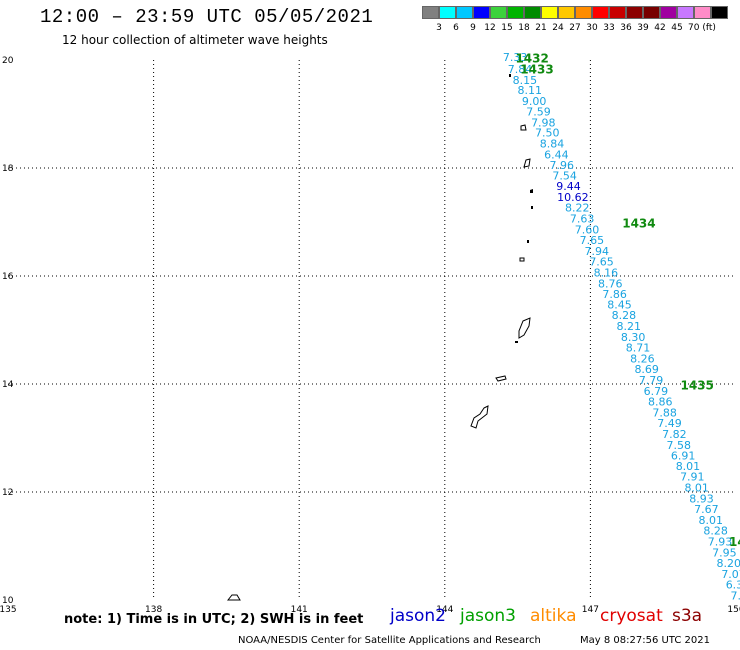 The height and width of the screenshot is (650, 740). What do you see at coordinates (660, 28) in the screenshot?
I see `color-legend-label: 42` at bounding box center [660, 28].